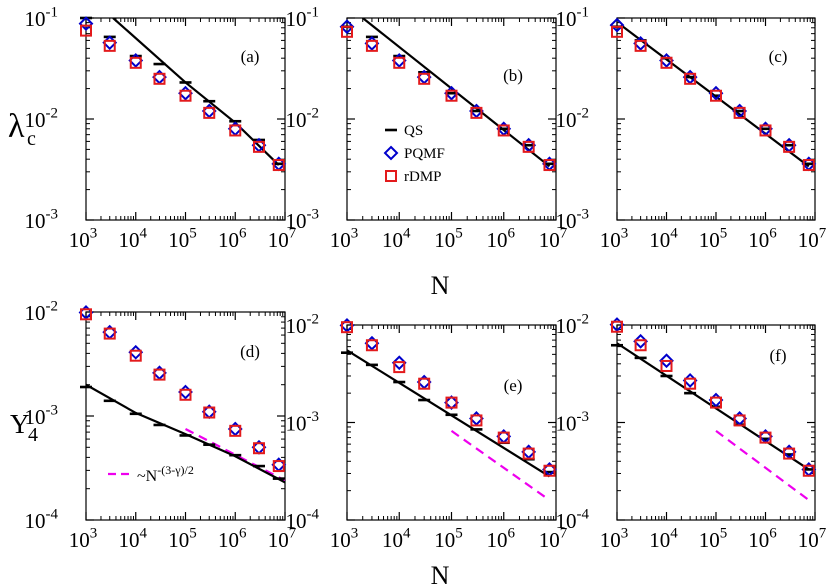 The image size is (830, 586). Describe the element at coordinates (250, 56) in the screenshot. I see `panel-label: (a)` at that location.